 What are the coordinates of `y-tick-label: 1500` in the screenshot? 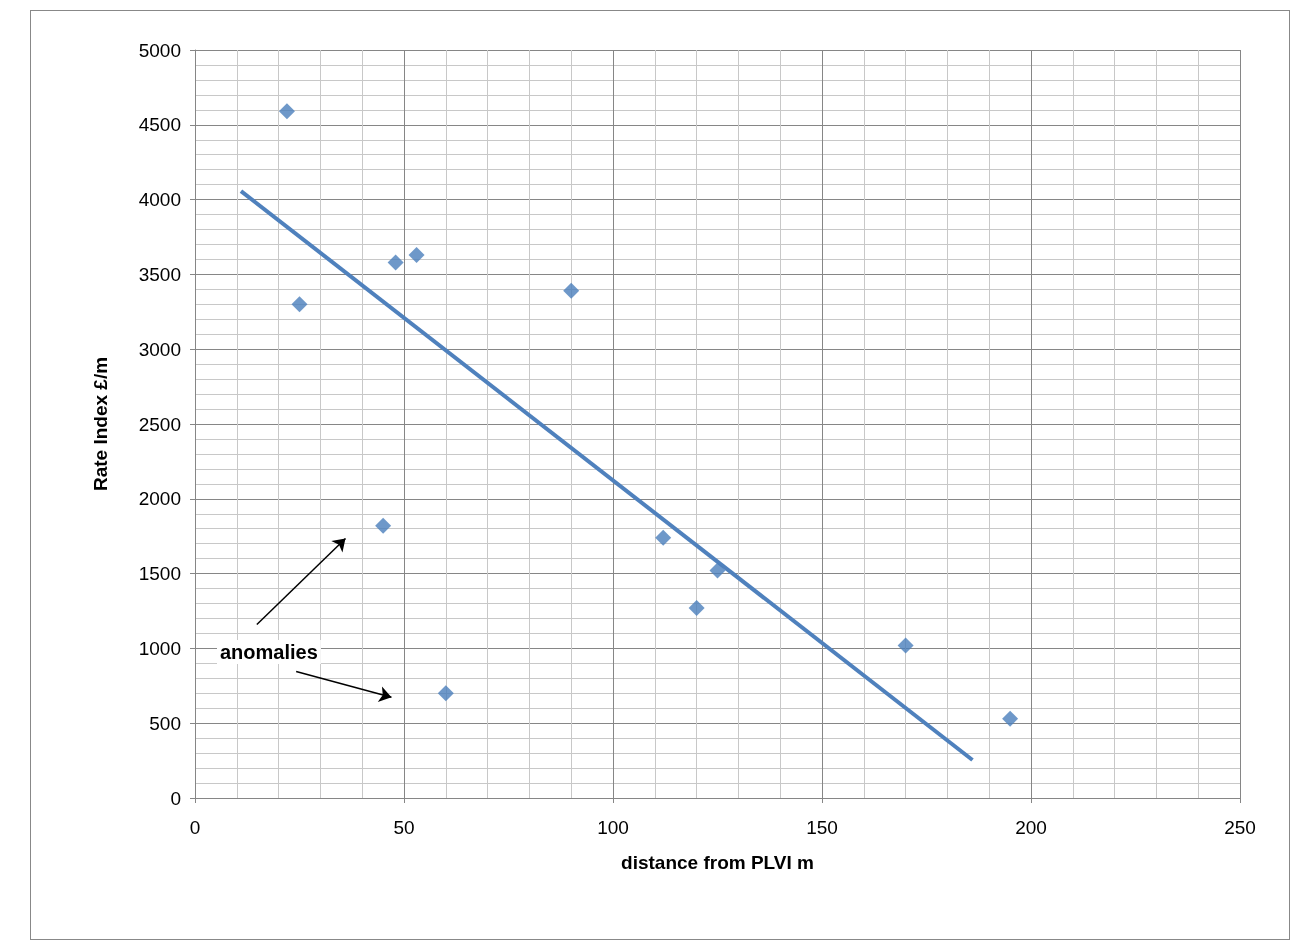 It's located at (159, 574).